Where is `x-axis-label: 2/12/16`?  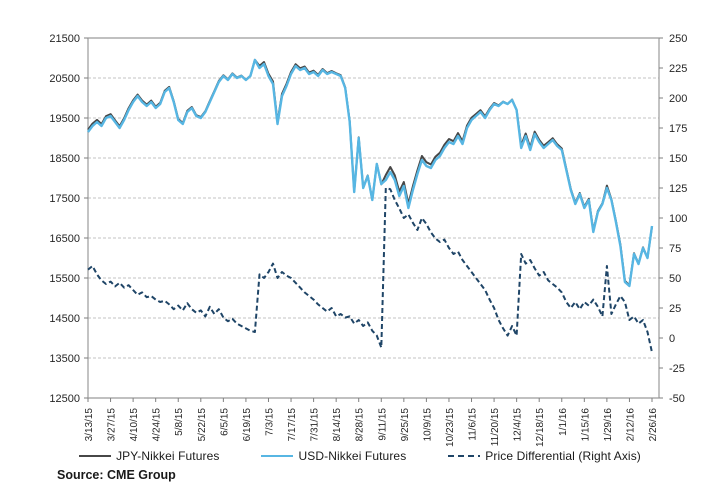
x-axis-label: 2/12/16 is located at coordinates (630, 425).